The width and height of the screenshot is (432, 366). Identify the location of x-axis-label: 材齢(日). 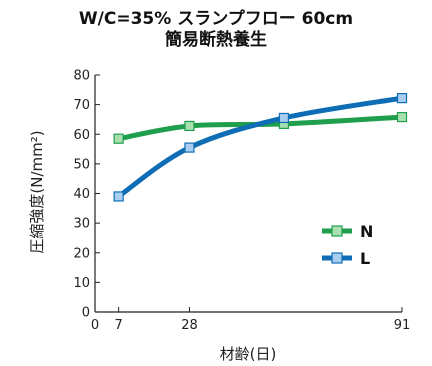
(248, 354).